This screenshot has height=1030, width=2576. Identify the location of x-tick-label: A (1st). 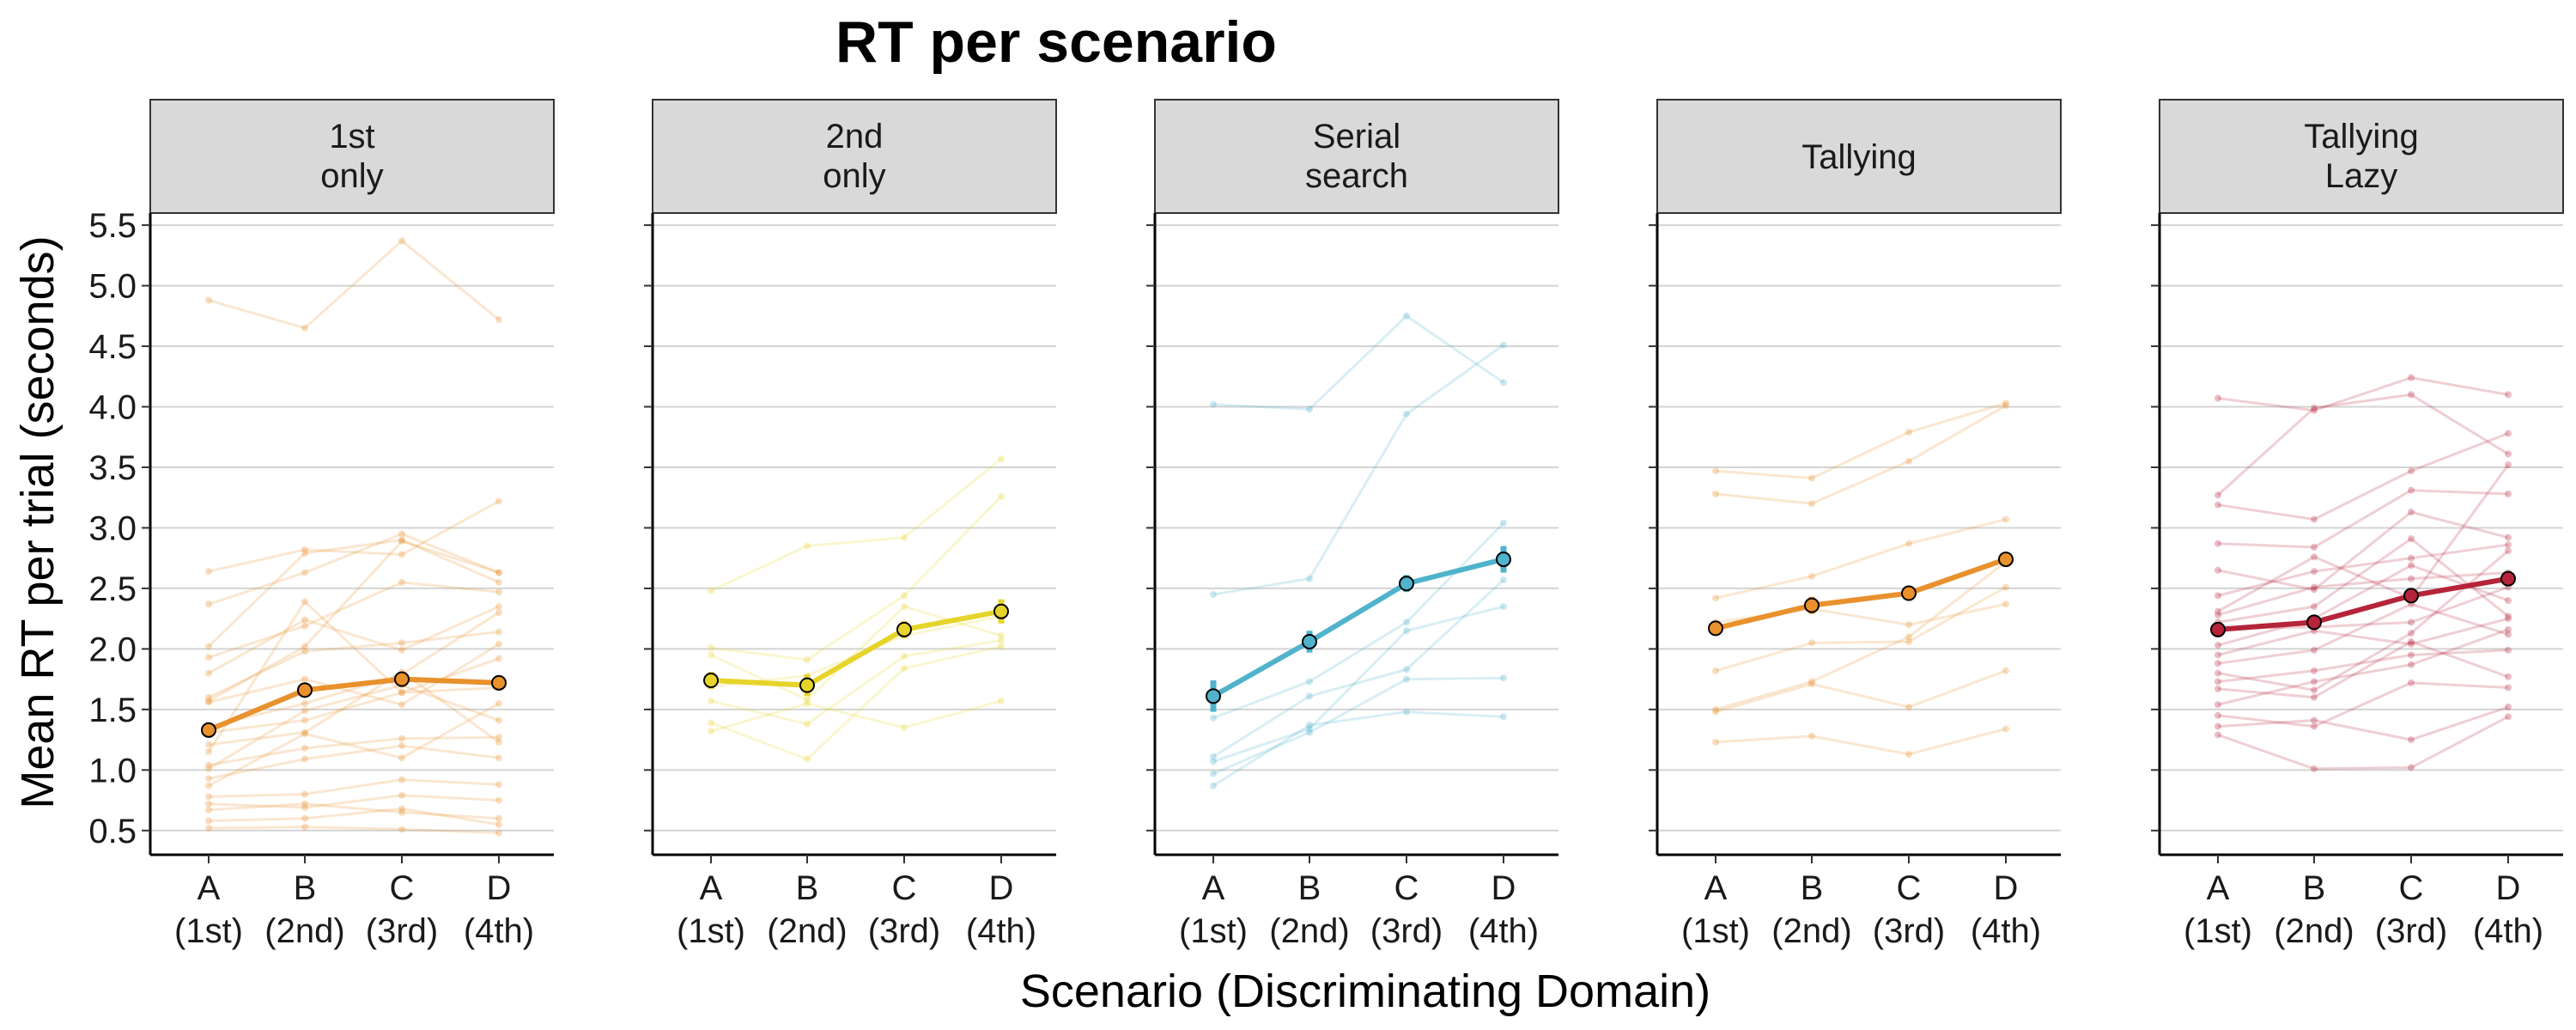
(711, 910).